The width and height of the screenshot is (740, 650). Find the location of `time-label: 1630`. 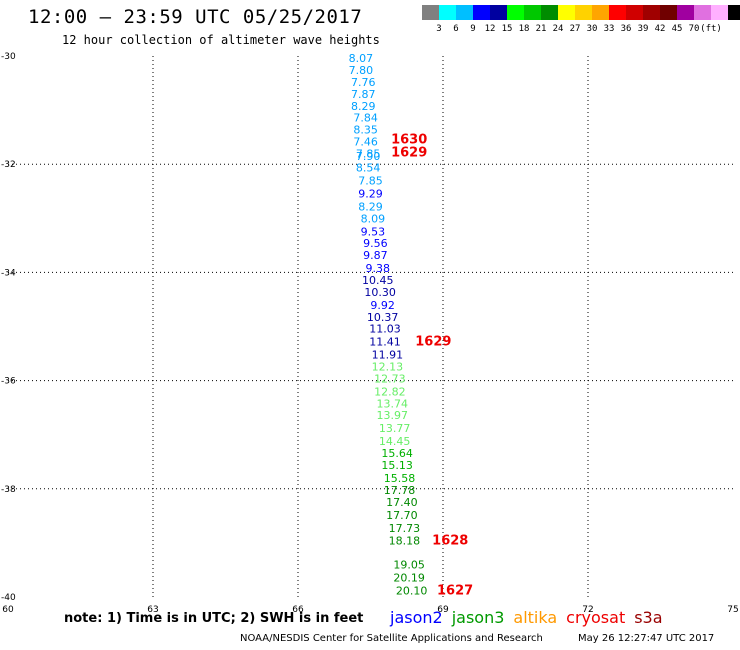

time-label: 1630 is located at coordinates (409, 139).